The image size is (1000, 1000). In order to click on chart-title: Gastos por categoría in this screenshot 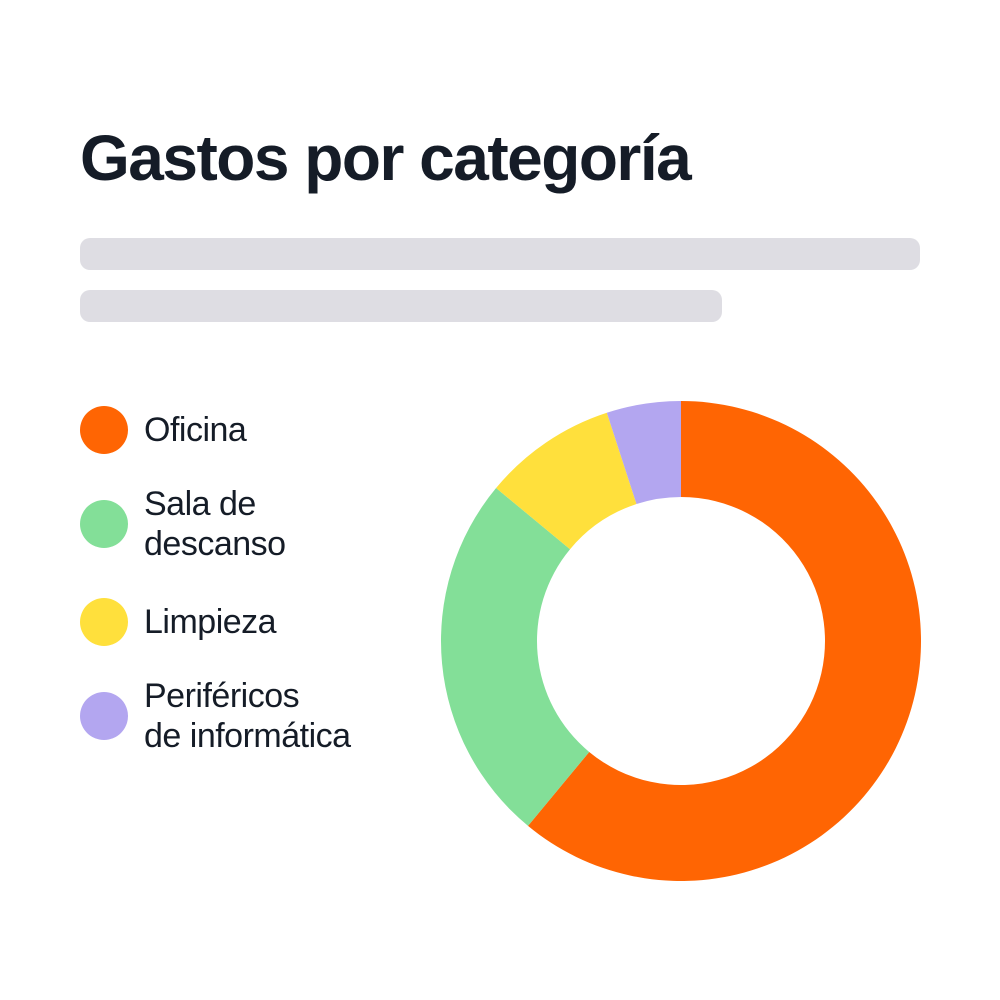, I will do `click(386, 158)`.